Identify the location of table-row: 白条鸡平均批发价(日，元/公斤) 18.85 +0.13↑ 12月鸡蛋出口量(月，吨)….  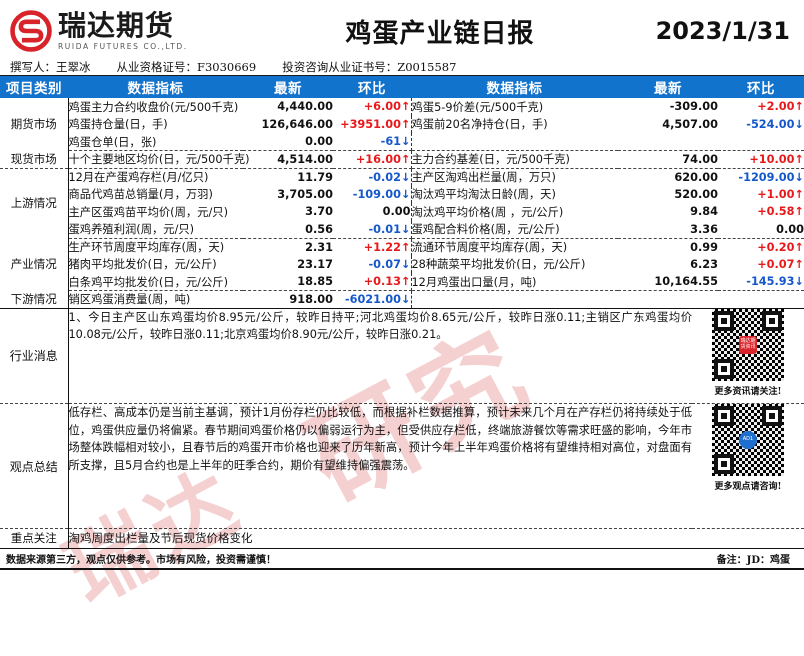
(402, 282).